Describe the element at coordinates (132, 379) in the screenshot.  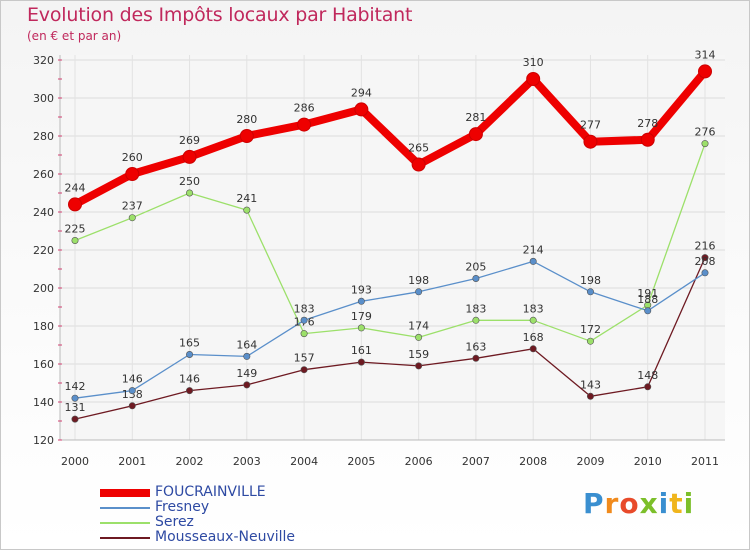
I see `data-label: 146` at that location.